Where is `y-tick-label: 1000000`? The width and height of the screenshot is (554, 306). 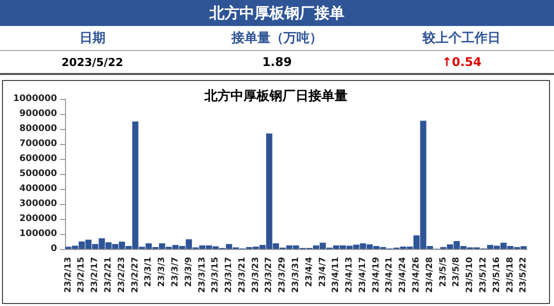
y-tick-label: 1000000 is located at coordinates (35, 99).